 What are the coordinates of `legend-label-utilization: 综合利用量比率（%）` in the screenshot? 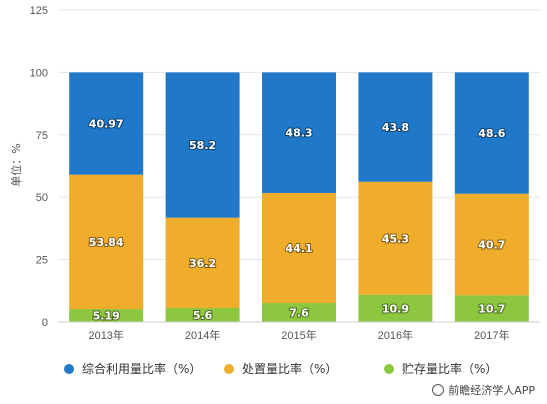 It's located at (142, 369).